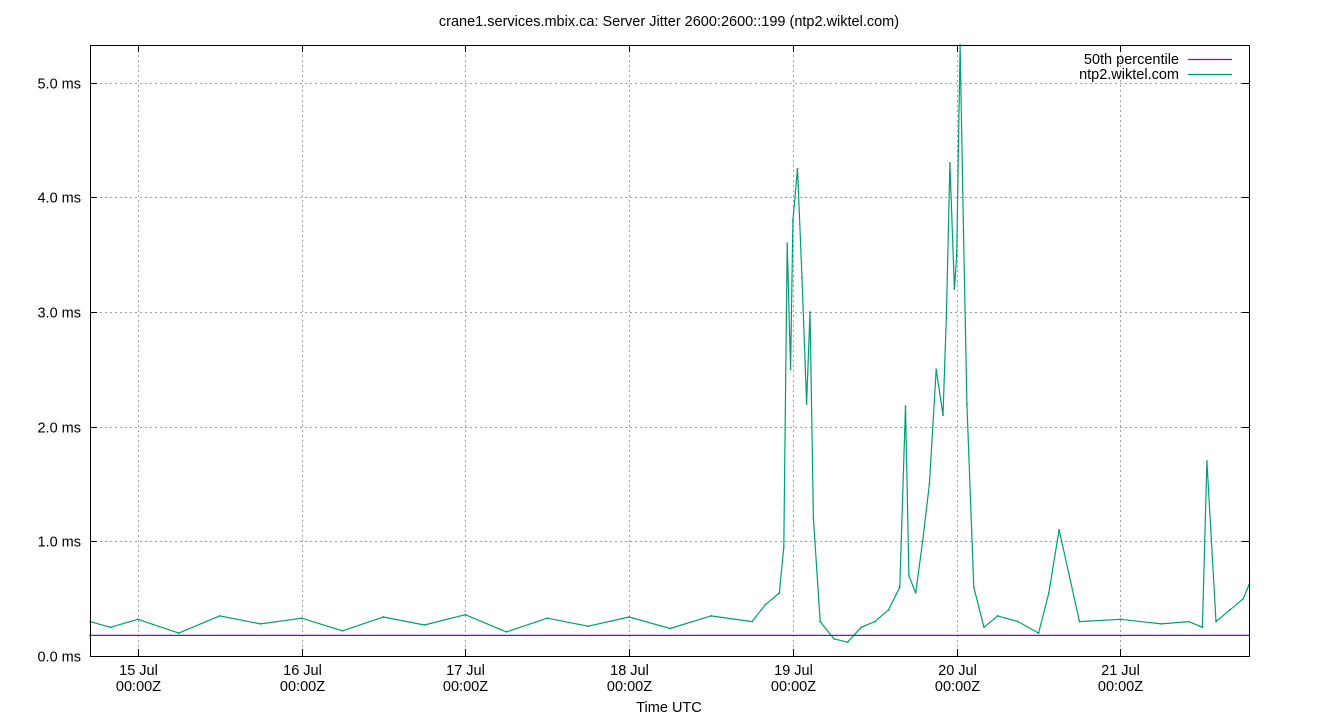 The height and width of the screenshot is (725, 1340). I want to click on y-tick-label: 1.0 ms, so click(59, 543).